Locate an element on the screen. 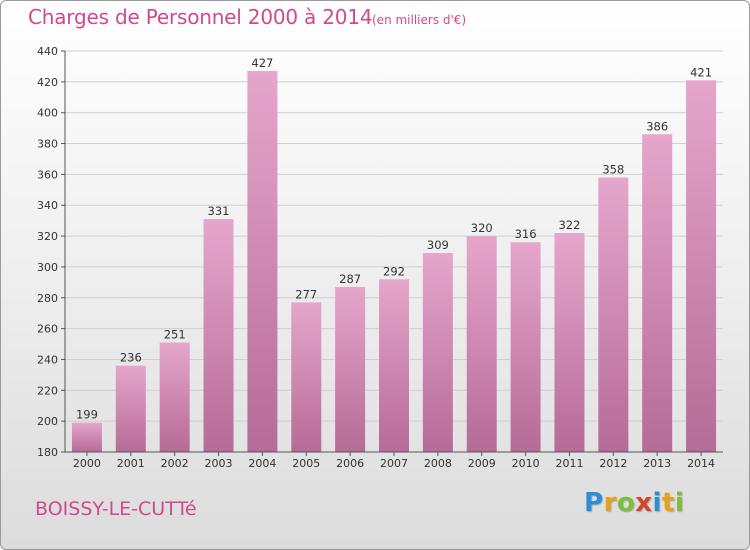 Image resolution: width=750 pixels, height=550 pixels. logo-letter: o is located at coordinates (626, 503).